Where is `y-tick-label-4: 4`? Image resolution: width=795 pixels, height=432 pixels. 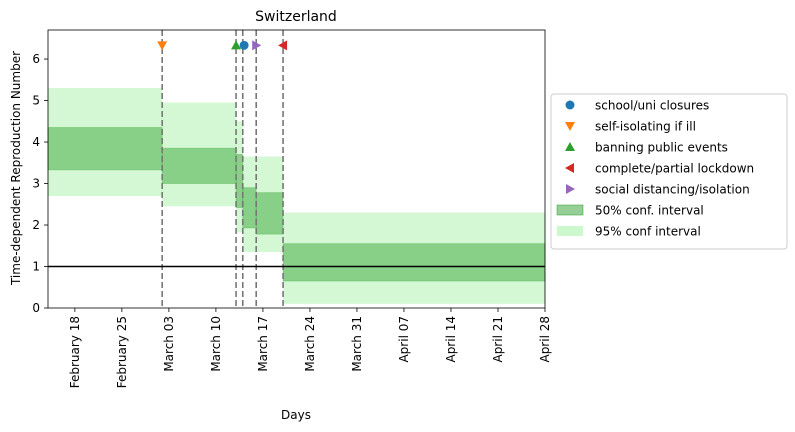 y-tick-label-4: 4 is located at coordinates (36, 142).